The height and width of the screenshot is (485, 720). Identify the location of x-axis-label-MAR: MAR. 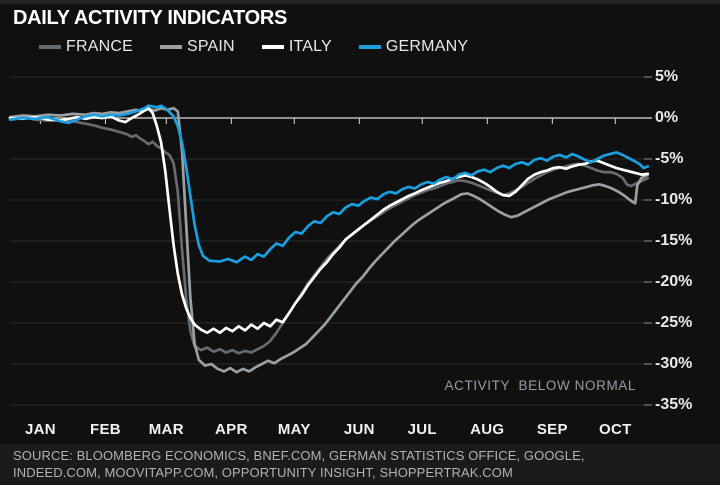
(166, 429).